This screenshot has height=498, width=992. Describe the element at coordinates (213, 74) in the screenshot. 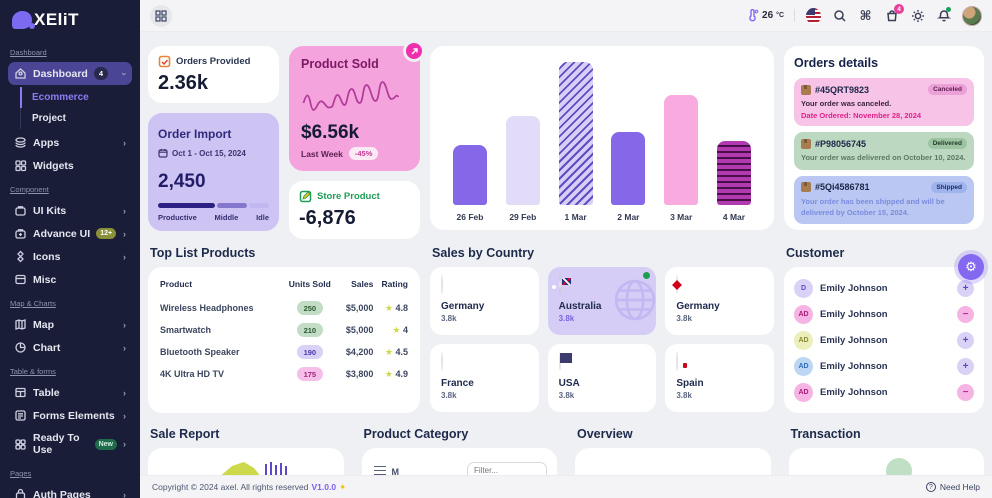

I see `orders-provided-card: Orders Provided 2.36k` at that location.